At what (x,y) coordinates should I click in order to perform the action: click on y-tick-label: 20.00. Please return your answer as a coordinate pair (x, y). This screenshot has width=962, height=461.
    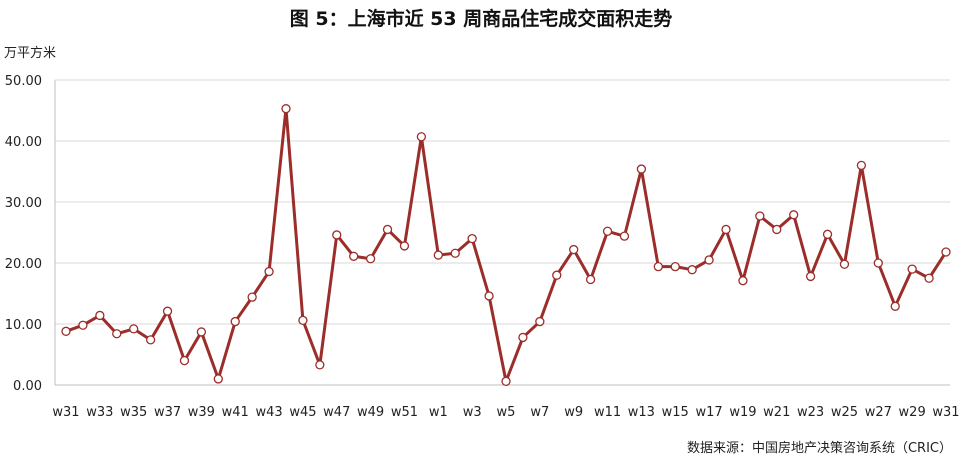
    Looking at the image, I should click on (23, 264).